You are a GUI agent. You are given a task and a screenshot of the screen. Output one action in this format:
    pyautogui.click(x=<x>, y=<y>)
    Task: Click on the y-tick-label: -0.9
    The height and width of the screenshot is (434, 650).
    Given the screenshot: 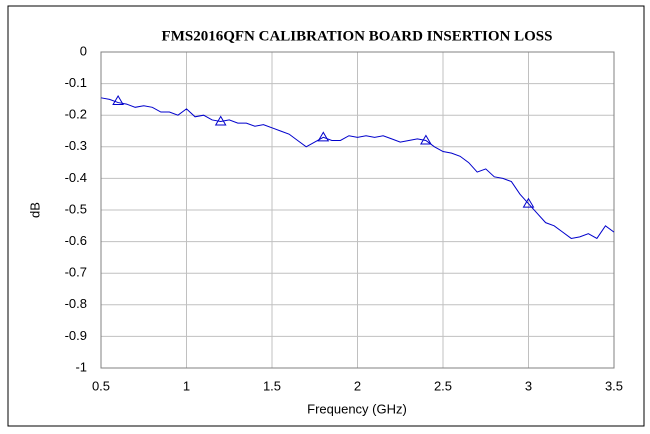 What is the action you would take?
    pyautogui.click(x=76, y=335)
    